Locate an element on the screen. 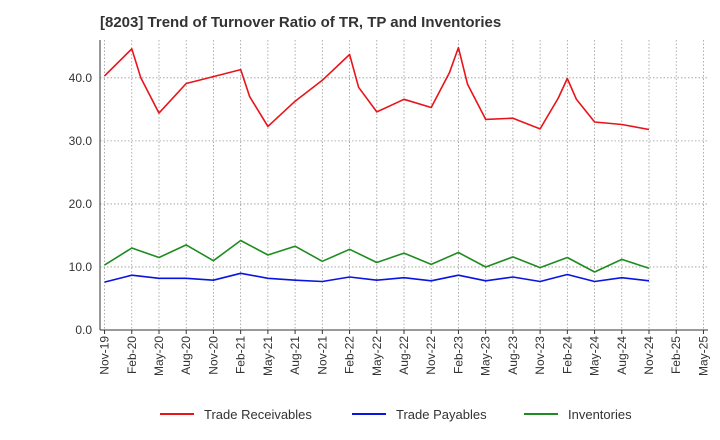 The height and width of the screenshot is (440, 720). x-tick-label: Nov-21 is located at coordinates (322, 355).